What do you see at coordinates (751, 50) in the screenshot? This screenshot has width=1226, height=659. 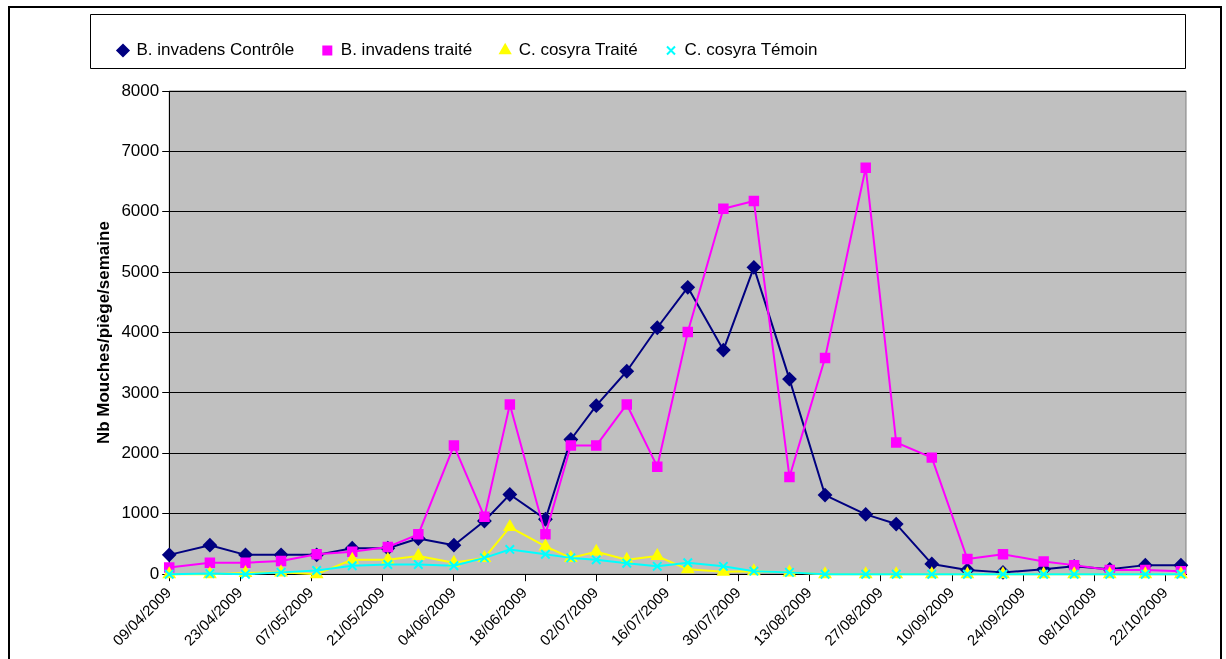 I see `legend-label: C. cosyra Témoin` at bounding box center [751, 50].